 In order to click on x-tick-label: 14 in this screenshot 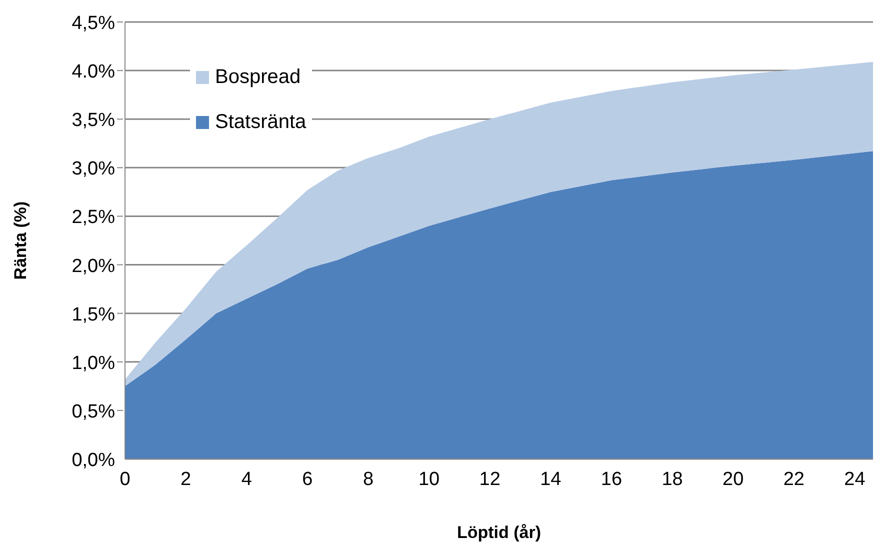, I will do `click(551, 479)`.